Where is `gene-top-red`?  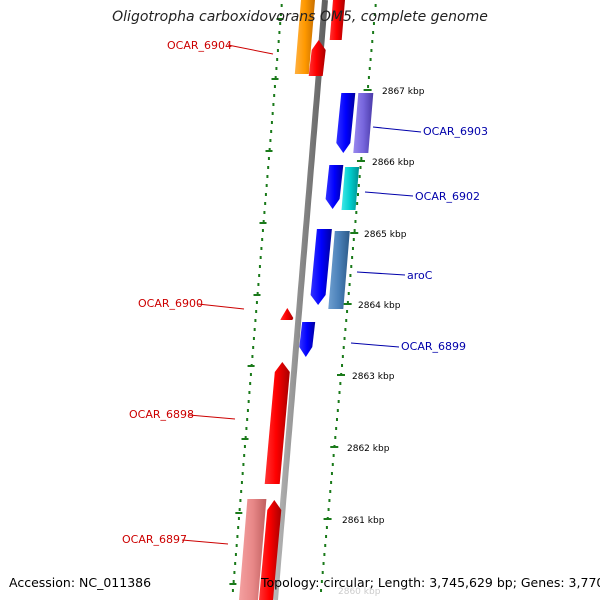
gene-top-red is located at coordinates (337, 20).